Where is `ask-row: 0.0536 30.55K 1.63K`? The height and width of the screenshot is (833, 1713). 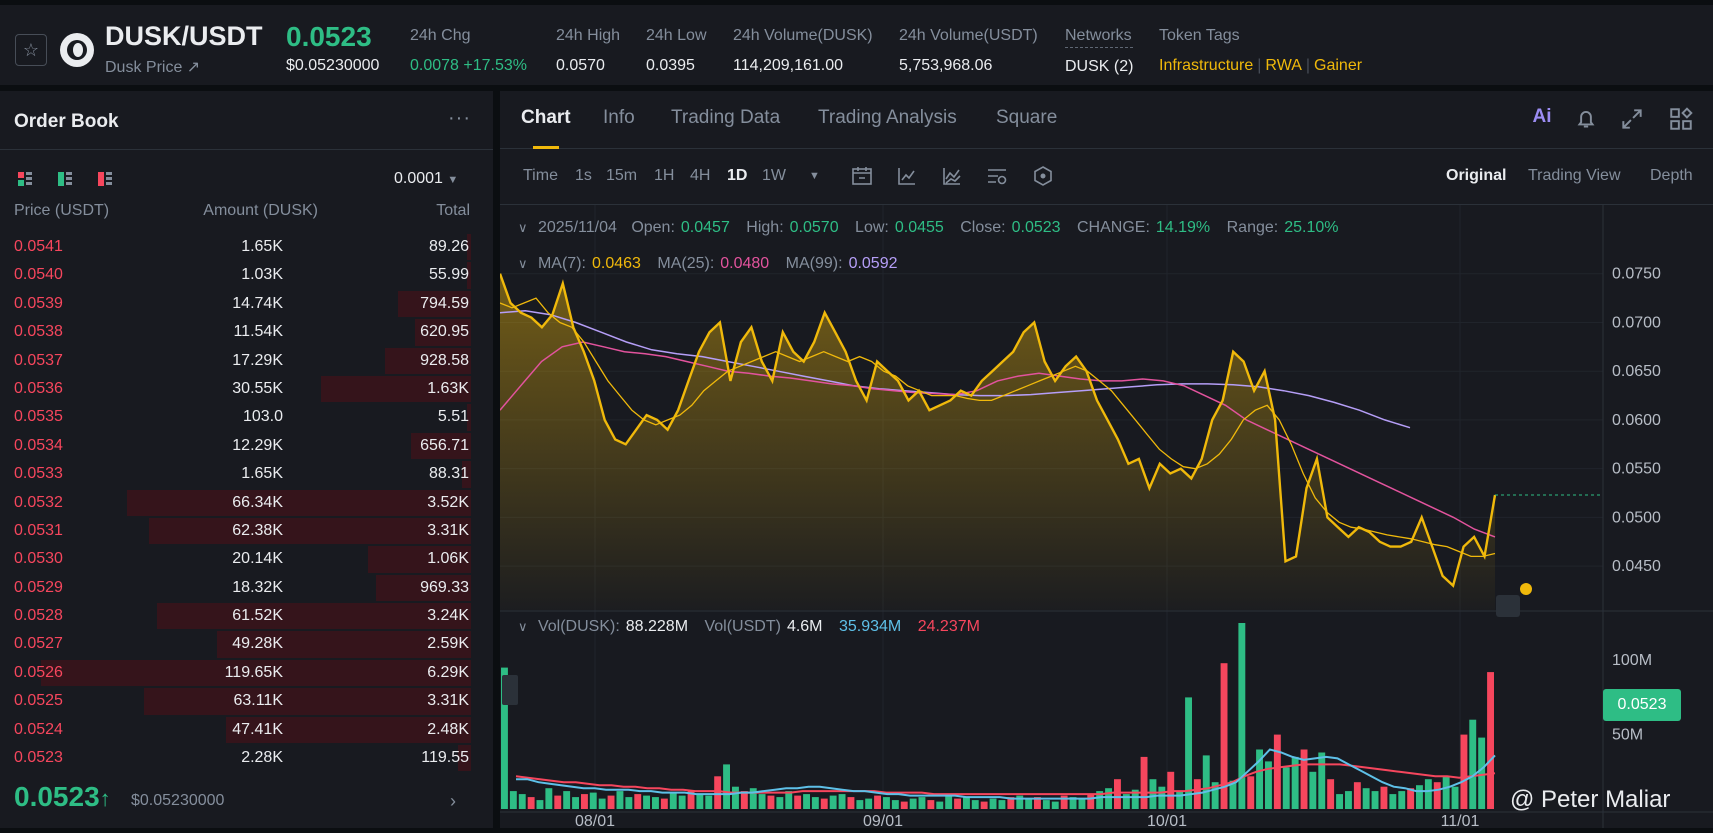
ask-row: 0.0536 30.55K 1.63K is located at coordinates (246, 389).